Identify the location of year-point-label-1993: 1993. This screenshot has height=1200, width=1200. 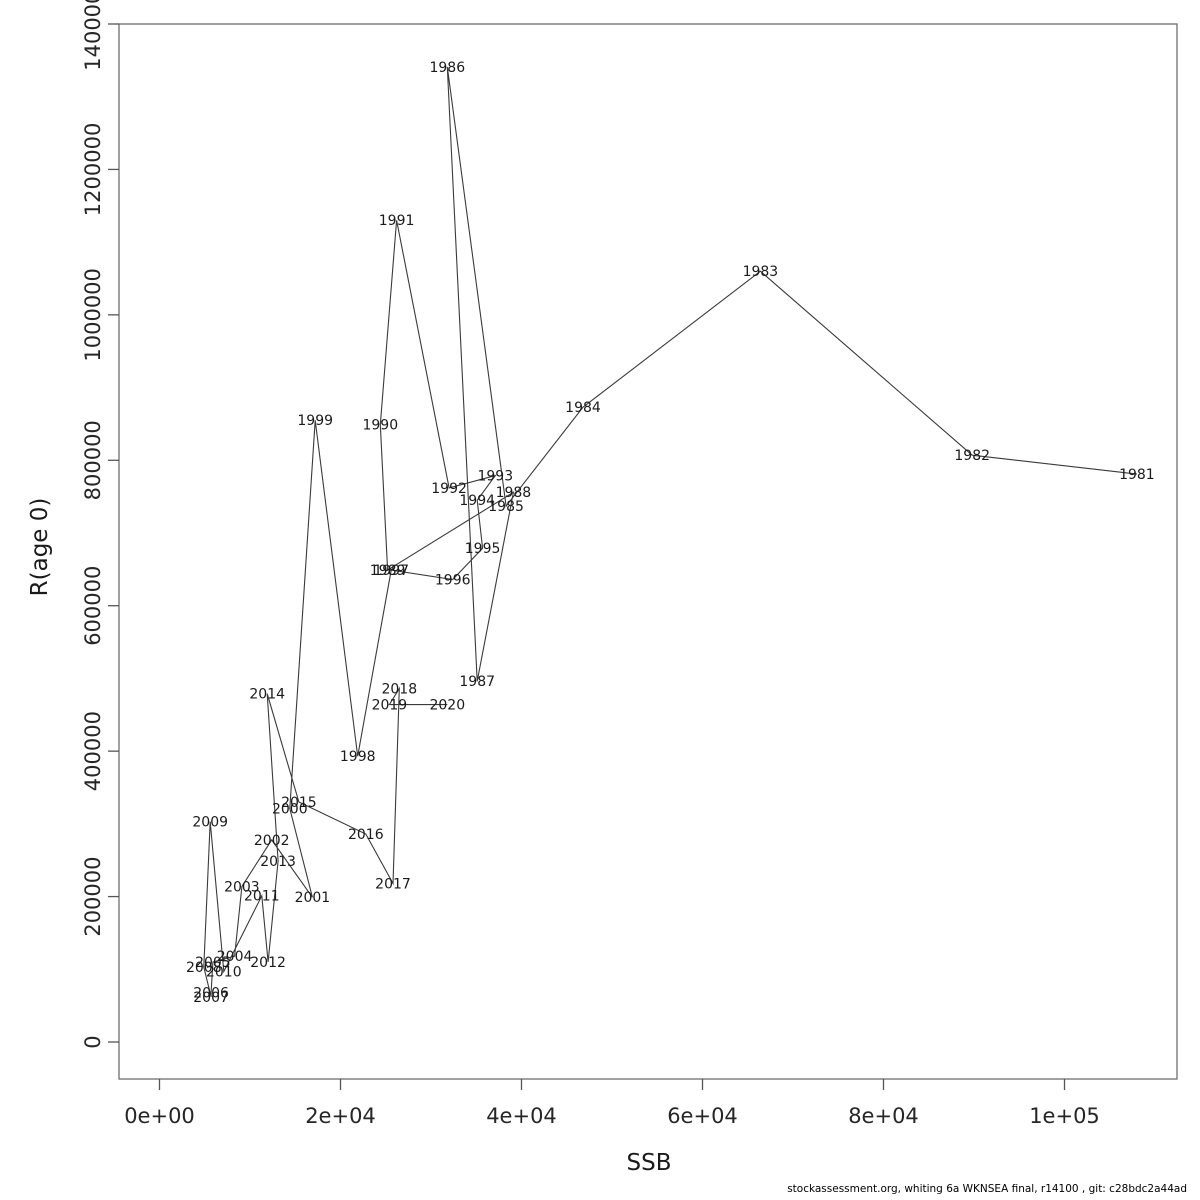
(495, 477).